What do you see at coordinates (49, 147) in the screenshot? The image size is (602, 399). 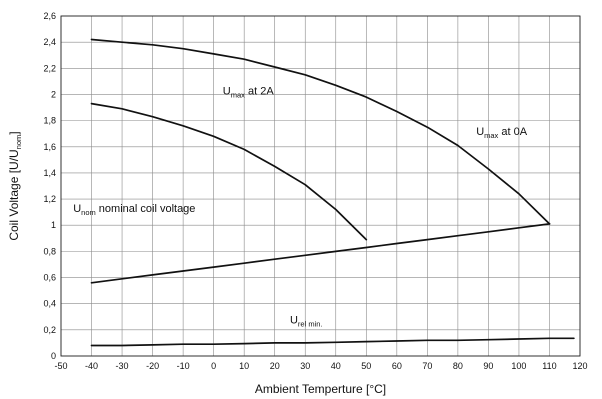 I see `y-tick-label: 1,6` at bounding box center [49, 147].